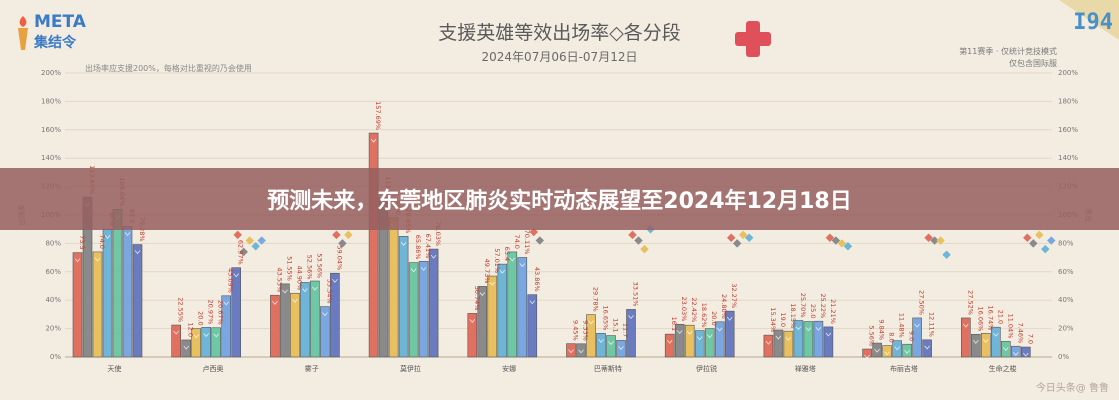 This screenshot has height=400, width=1119. Describe the element at coordinates (289, 268) in the screenshot. I see `data-label: 51.55%` at that location.